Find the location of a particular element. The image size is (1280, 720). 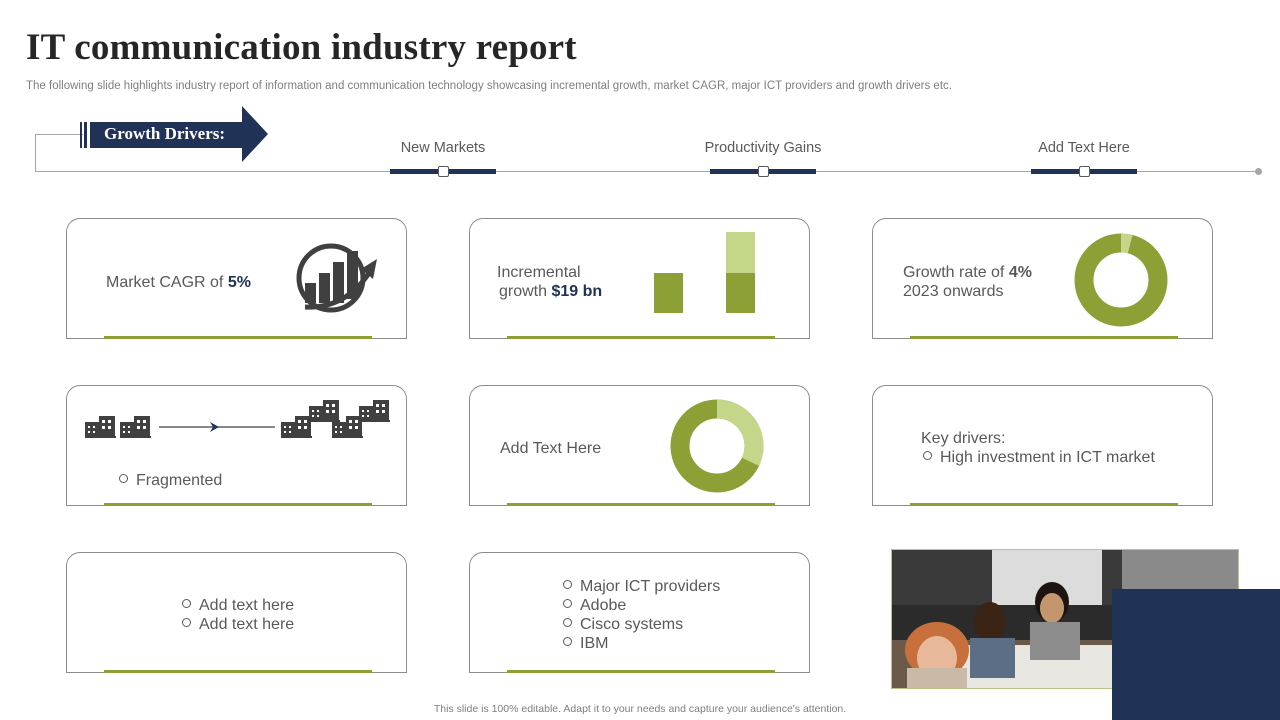

timeline-connector-vertical is located at coordinates (35, 153).